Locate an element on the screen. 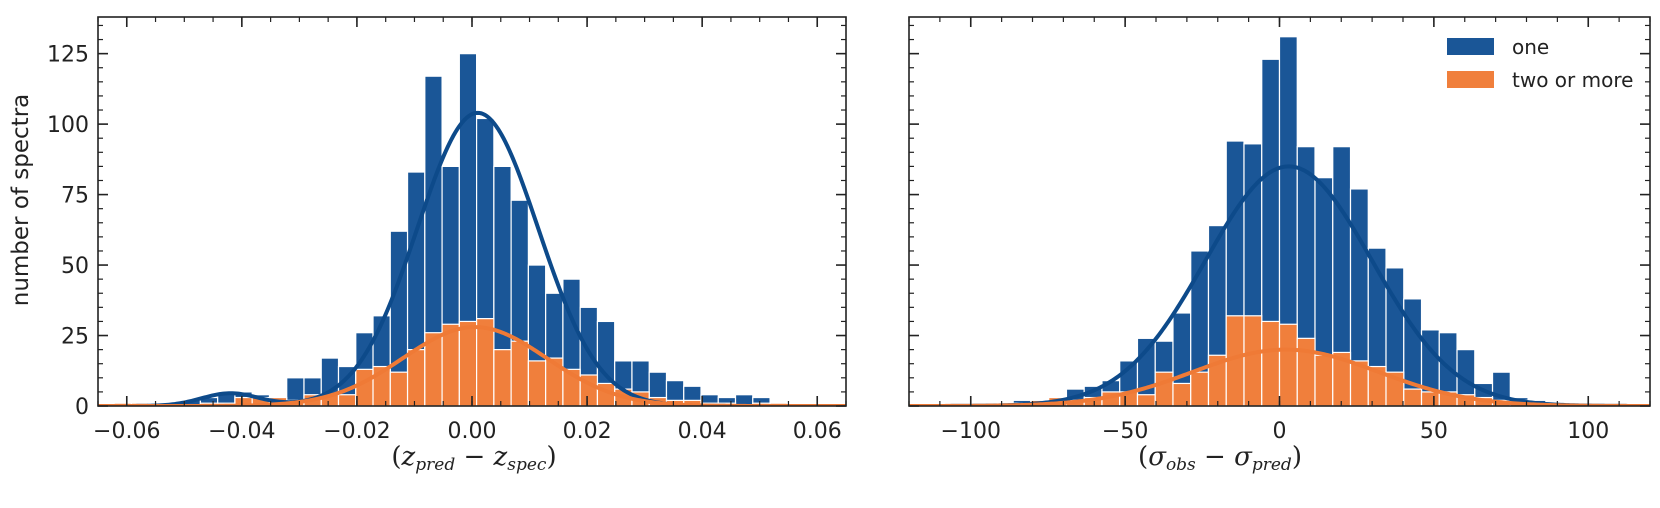 The width and height of the screenshot is (1660, 508). x-tick-label: 50 is located at coordinates (1434, 431).